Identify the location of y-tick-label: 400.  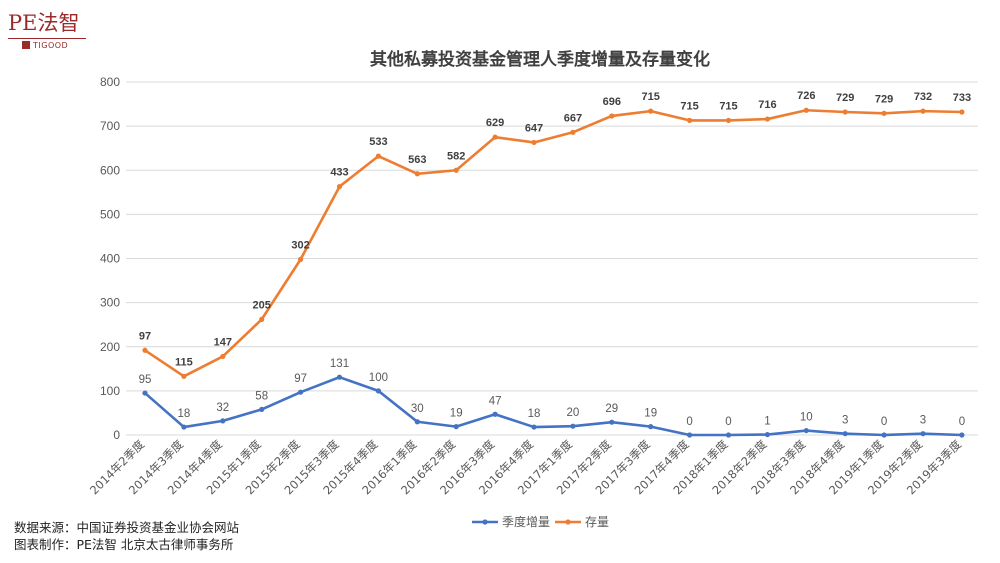
(110, 259).